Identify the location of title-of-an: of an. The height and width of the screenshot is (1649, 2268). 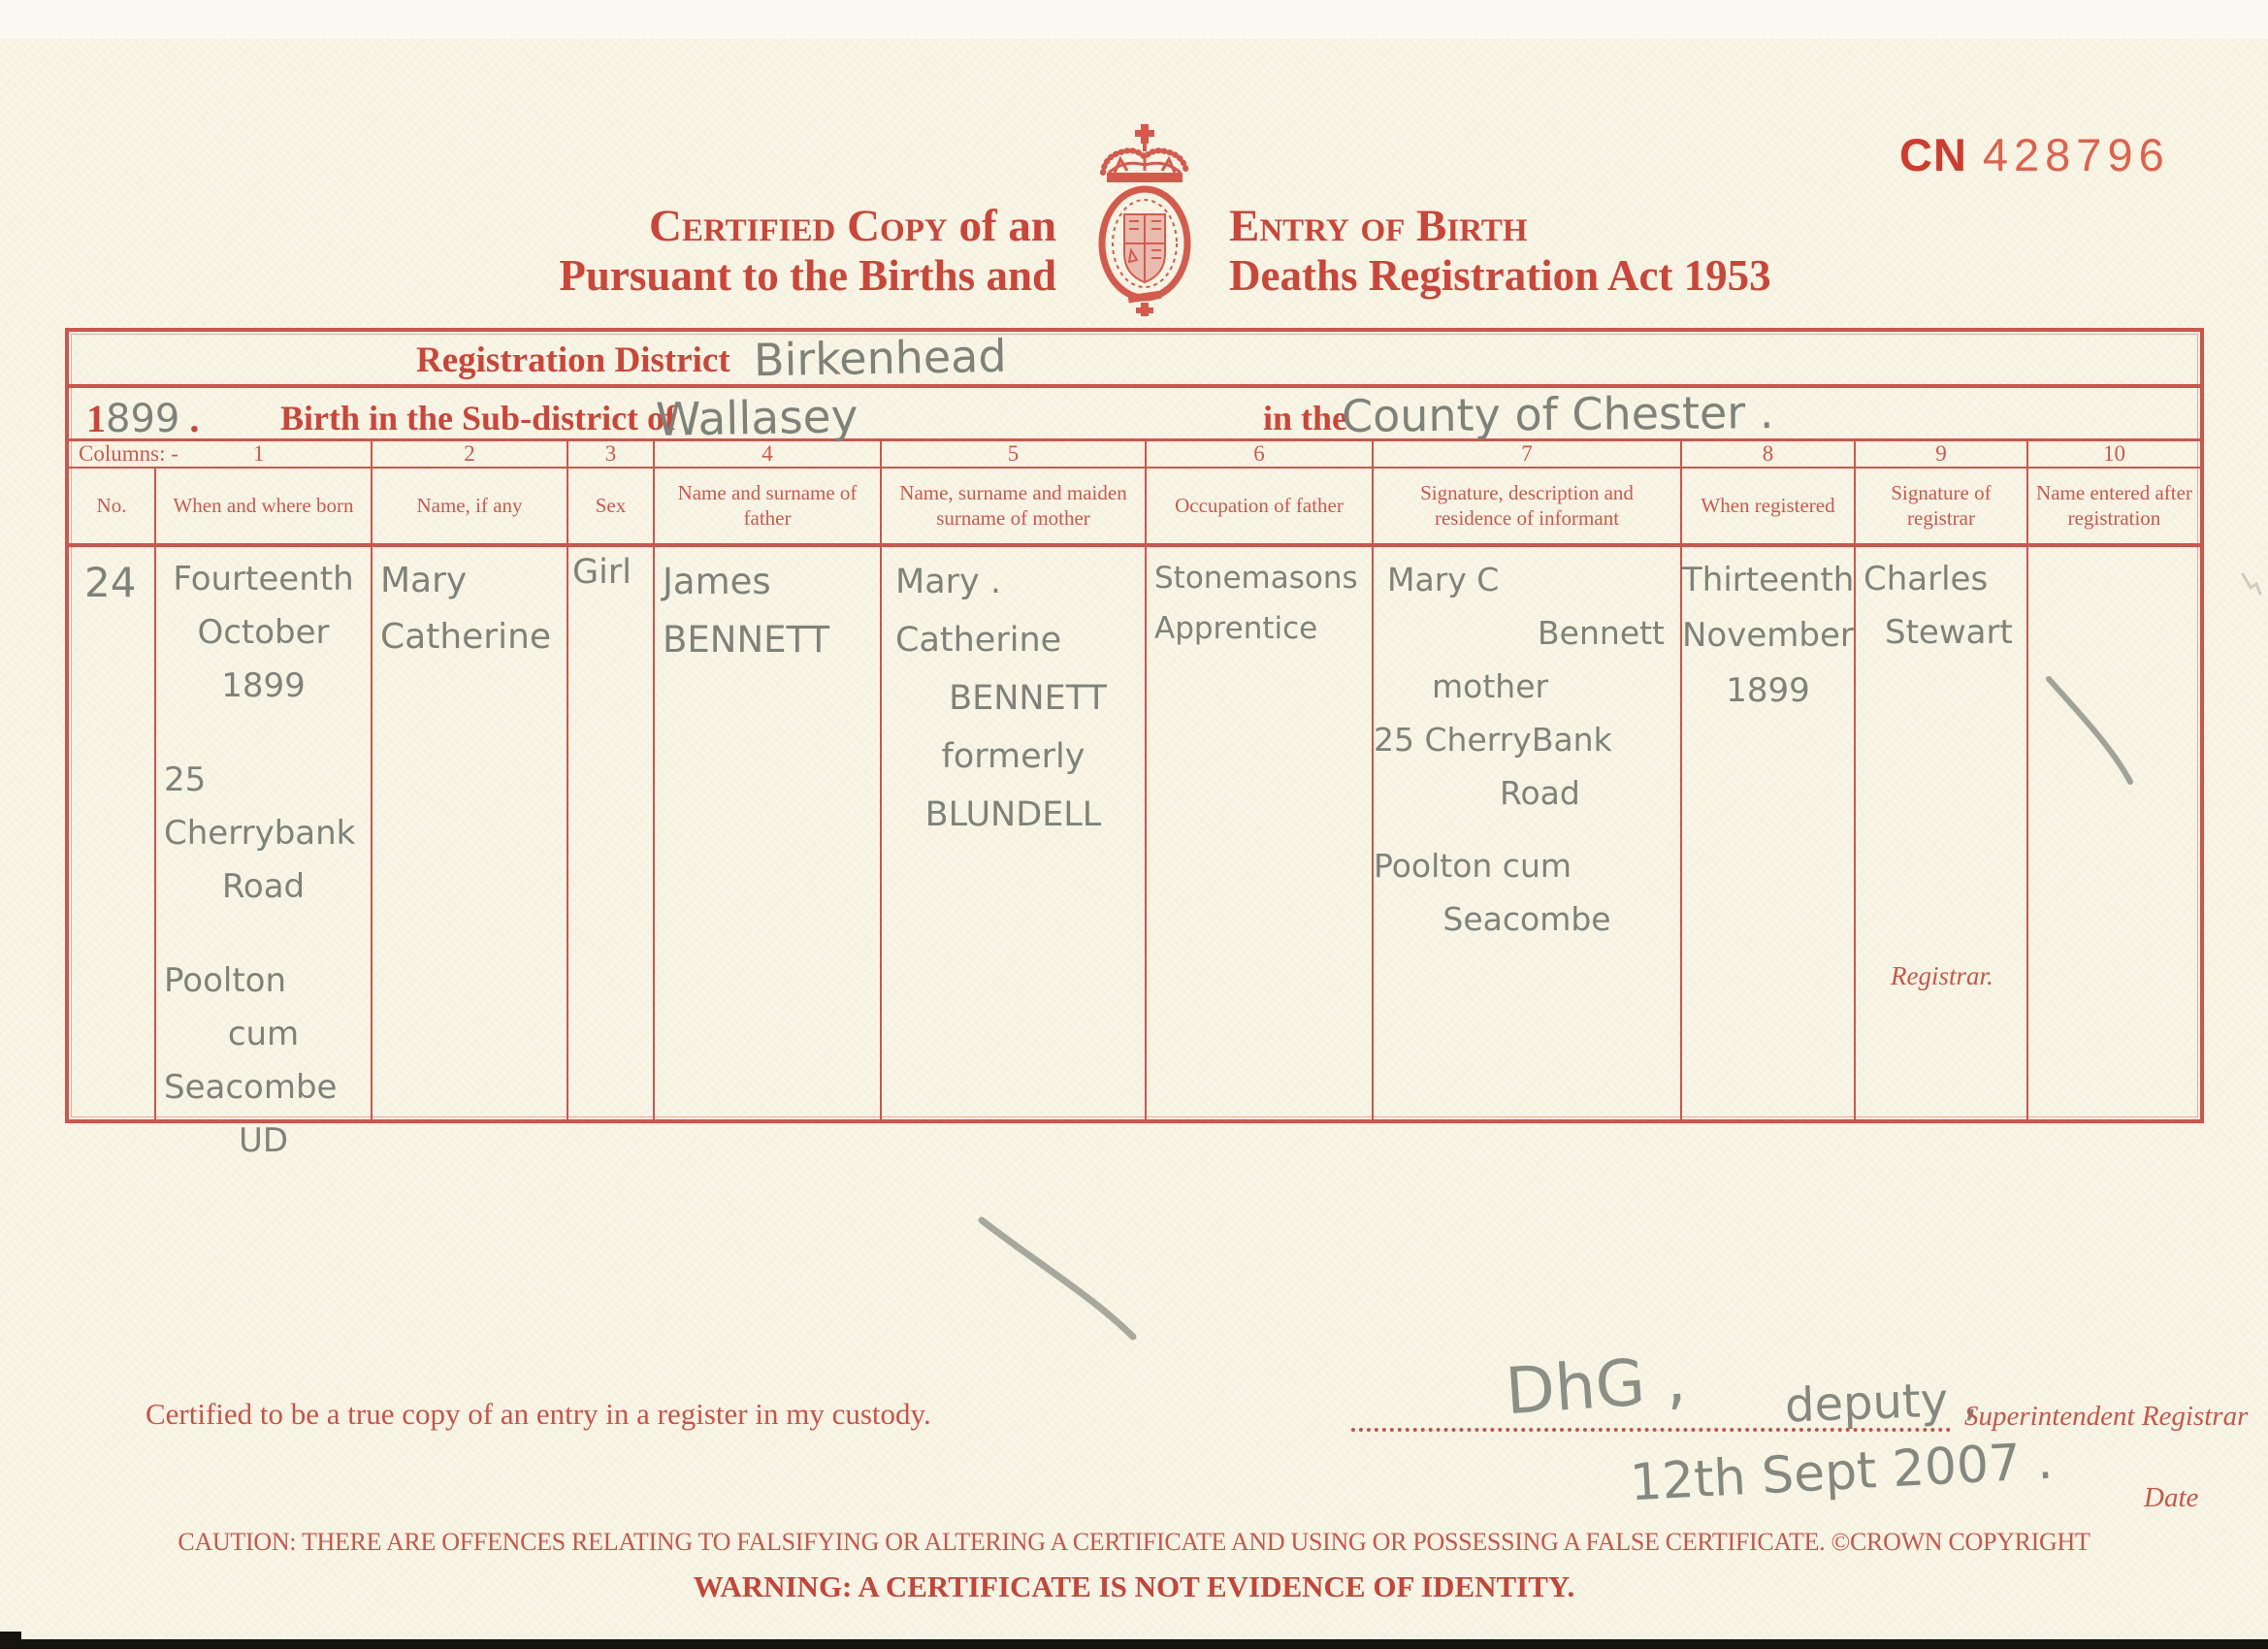
(1001, 226).